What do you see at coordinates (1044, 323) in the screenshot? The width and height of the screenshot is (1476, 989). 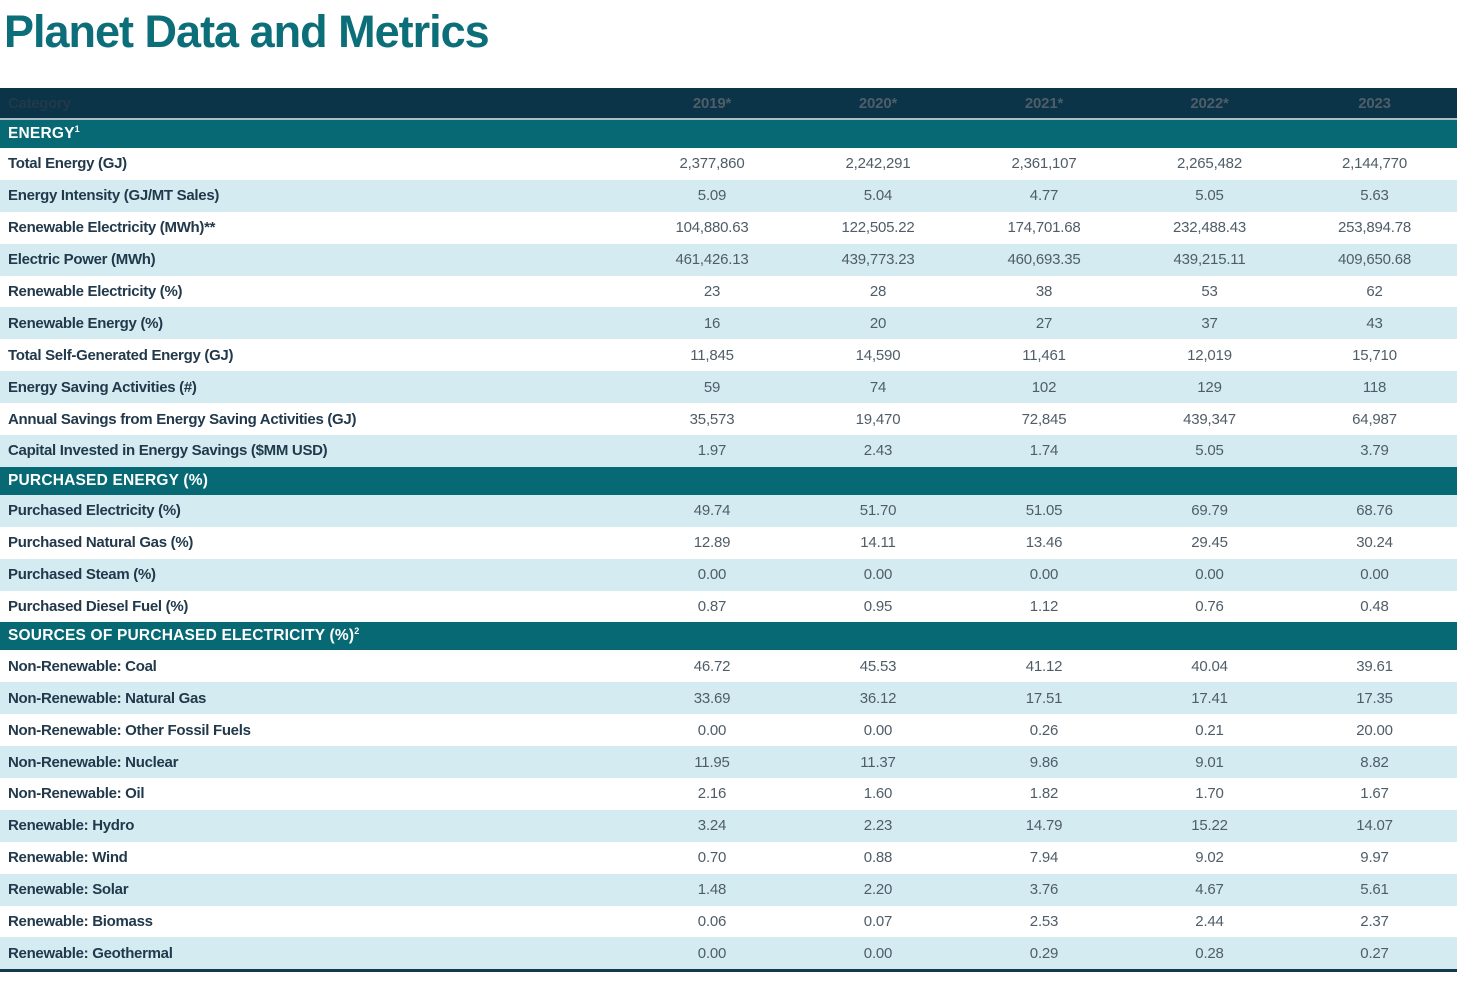 I see `row-value: 27` at bounding box center [1044, 323].